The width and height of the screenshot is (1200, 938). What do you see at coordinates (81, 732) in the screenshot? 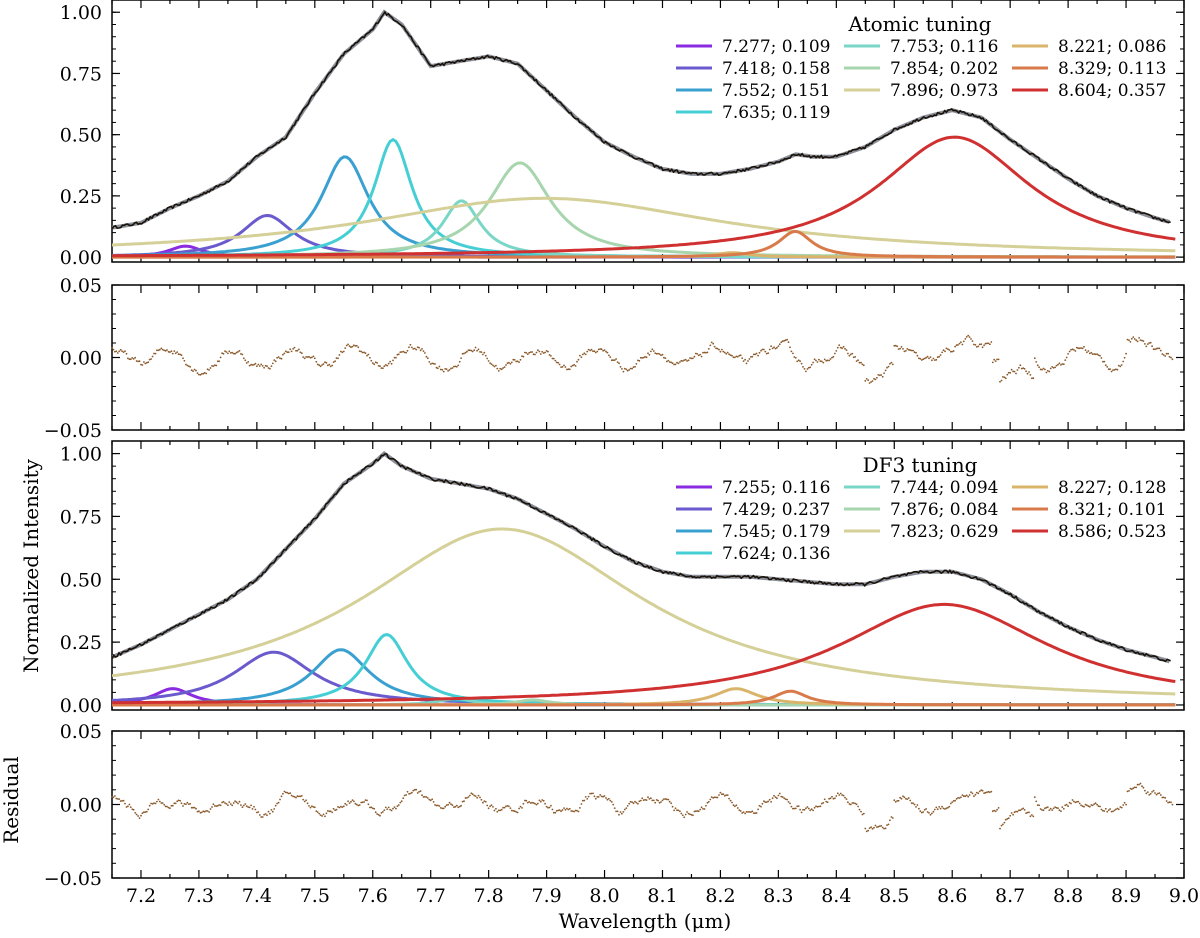
I see `y-tick-label: 0.05` at bounding box center [81, 732].